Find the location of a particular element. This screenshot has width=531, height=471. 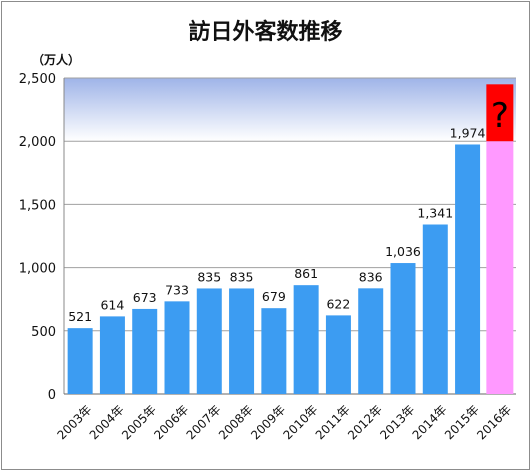

plot-top-band is located at coordinates (290, 109).